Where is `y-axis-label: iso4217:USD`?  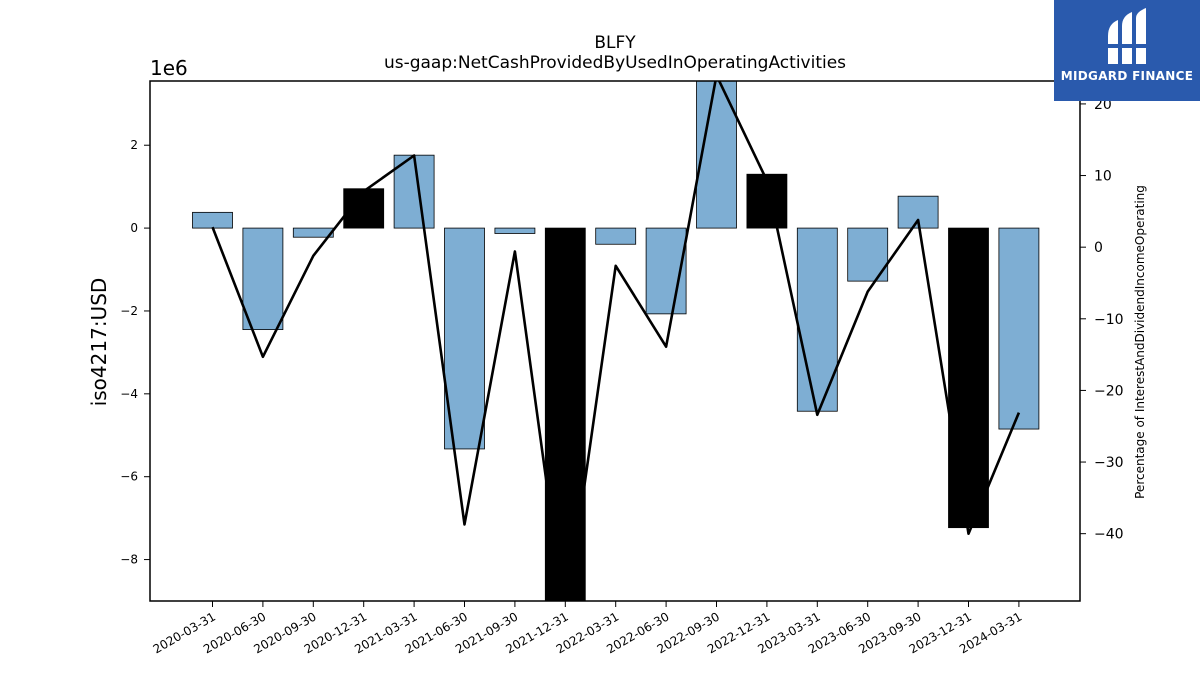
y-axis-label: iso4217:USD is located at coordinates (99, 342).